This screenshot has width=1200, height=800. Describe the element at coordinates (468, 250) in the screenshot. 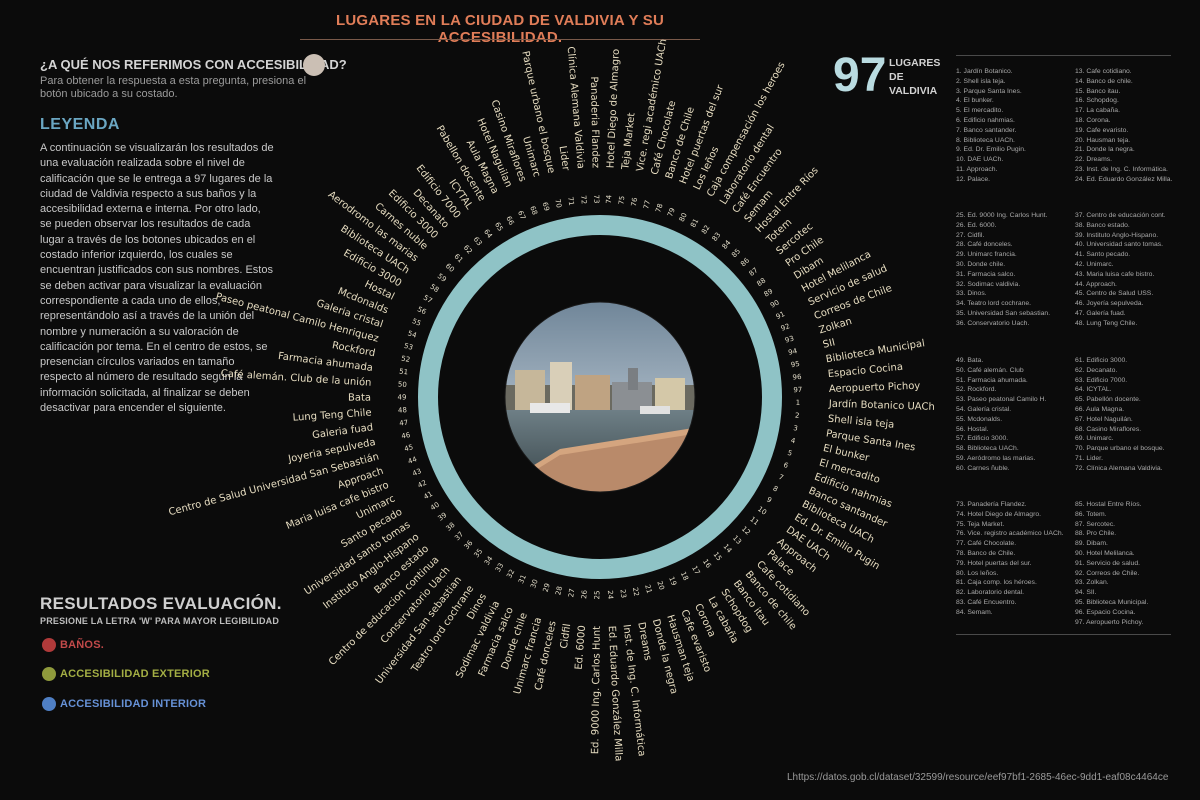

I see `place-number: 62` at that location.